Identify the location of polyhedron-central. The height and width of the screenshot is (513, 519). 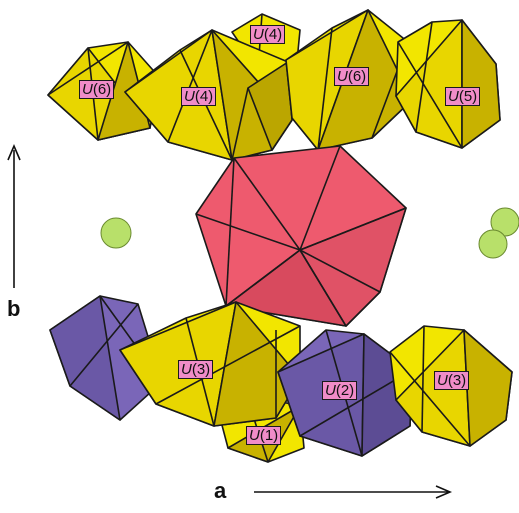
(301, 236).